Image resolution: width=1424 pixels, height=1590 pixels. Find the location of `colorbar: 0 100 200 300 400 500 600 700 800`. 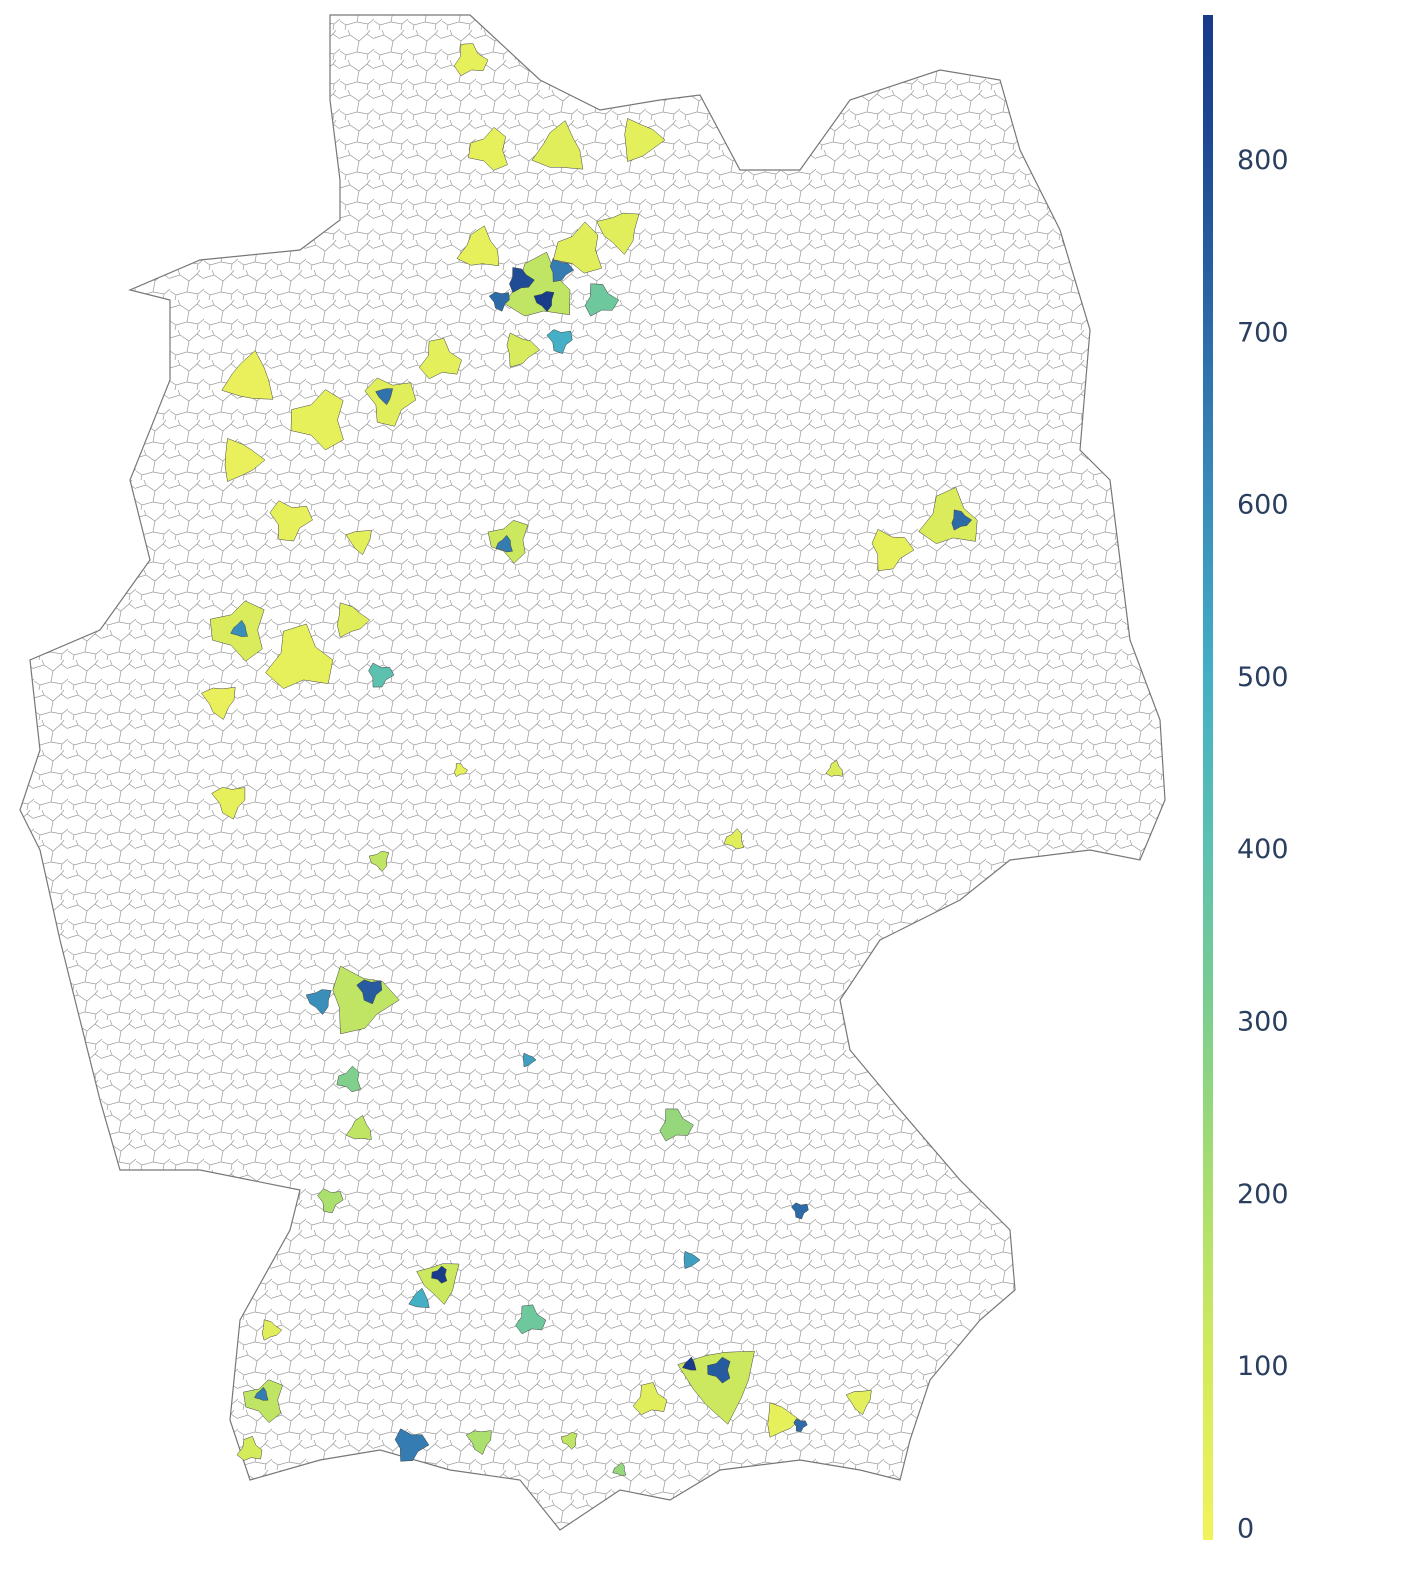

colorbar: 0 100 200 300 400 500 600 700 800 is located at coordinates (1246, 780).